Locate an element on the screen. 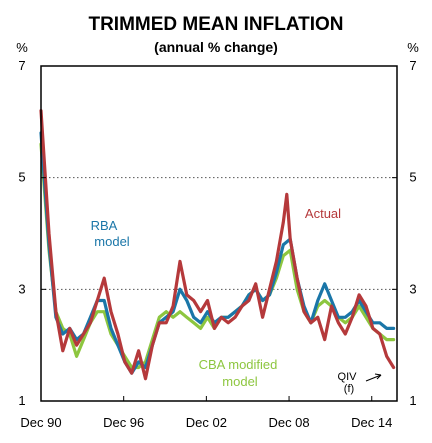 This screenshot has height=443, width=432. qiv-label-line2: (f) is located at coordinates (349, 389).